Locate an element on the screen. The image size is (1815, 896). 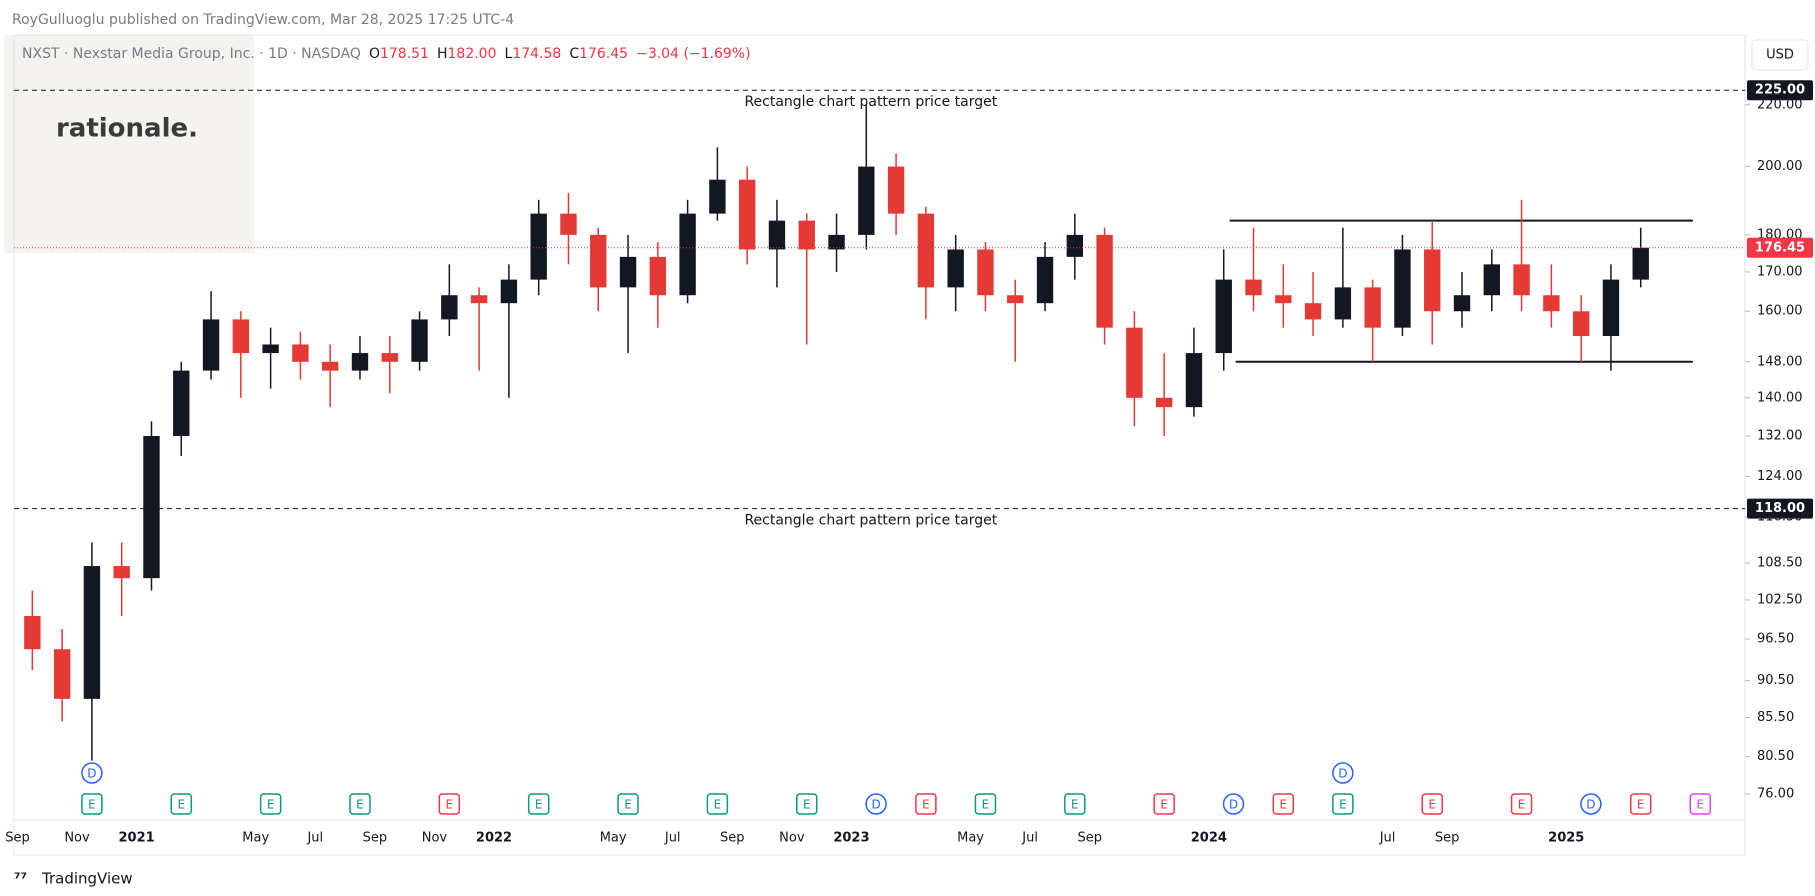
price-label: 118.00 is located at coordinates (1780, 508).